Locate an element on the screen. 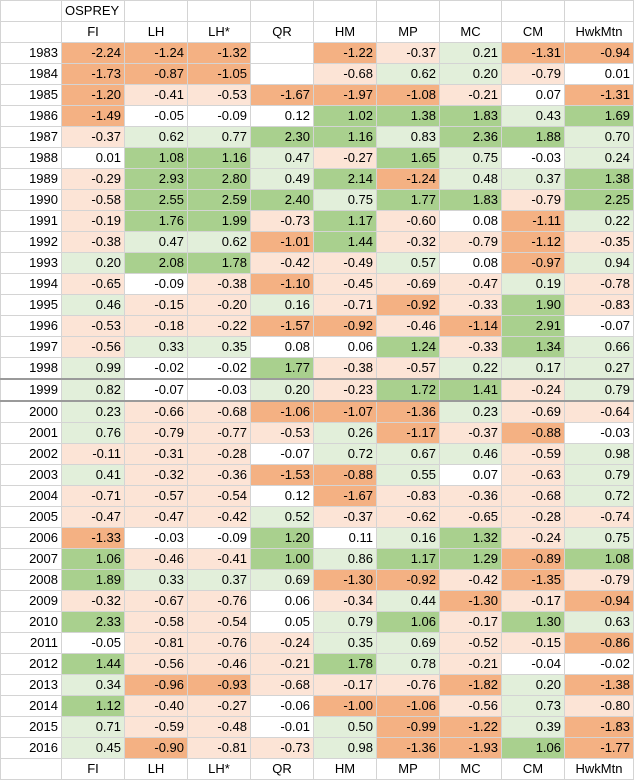 This screenshot has width=635, height=780. value-cell-lh-star: -1.05 is located at coordinates (219, 74).